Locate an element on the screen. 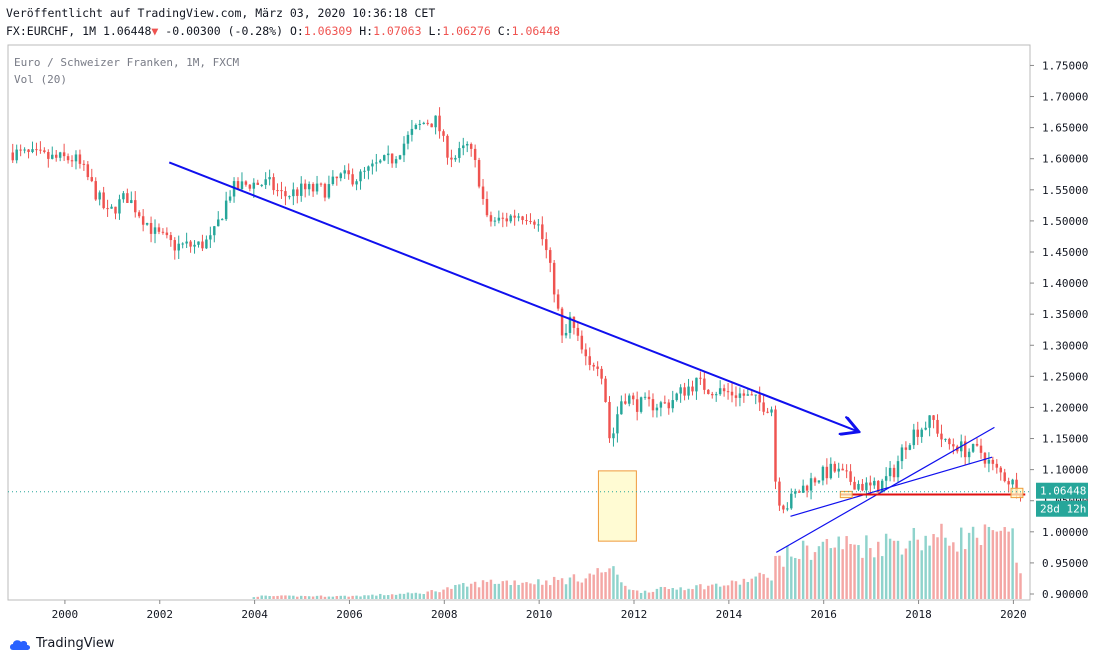 The width and height of the screenshot is (1100, 664). bar-countdown: 28d 12h is located at coordinates (1063, 509).